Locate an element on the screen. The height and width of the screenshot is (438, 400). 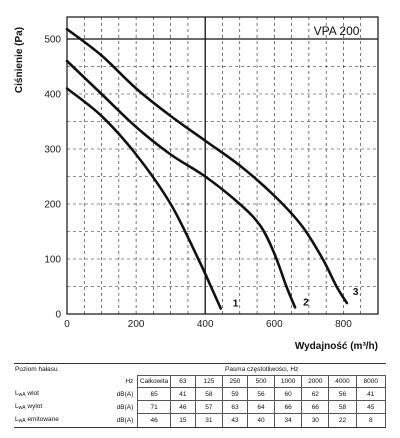
hz-label: Hz is located at coordinates (129, 381).